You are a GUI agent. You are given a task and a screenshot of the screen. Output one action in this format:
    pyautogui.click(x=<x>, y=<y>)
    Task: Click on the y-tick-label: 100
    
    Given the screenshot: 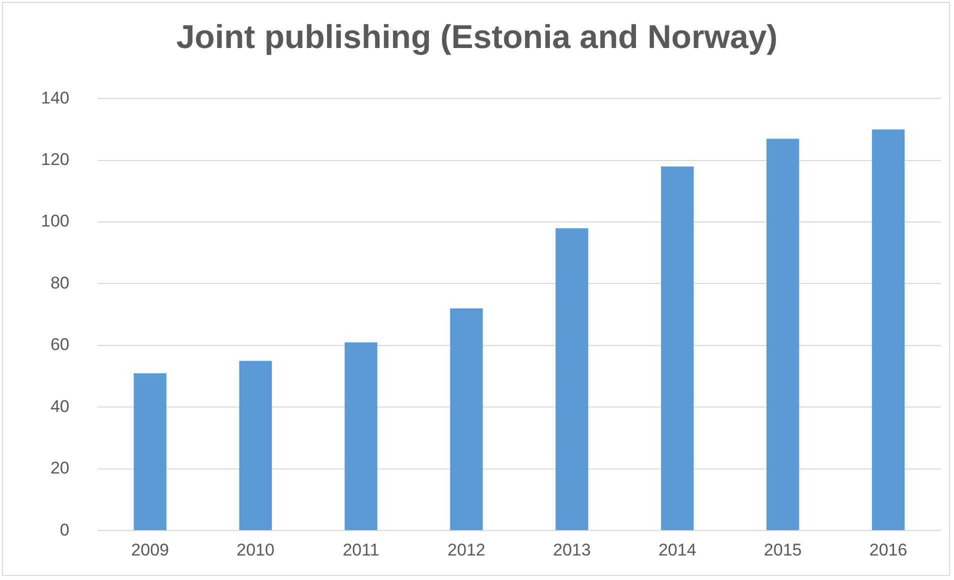 What is the action you would take?
    pyautogui.click(x=55, y=221)
    